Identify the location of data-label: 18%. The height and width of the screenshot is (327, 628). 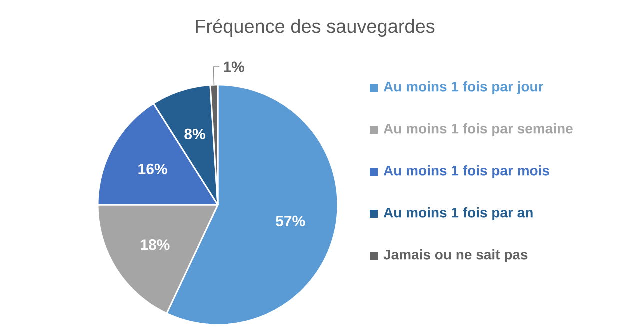
(155, 245).